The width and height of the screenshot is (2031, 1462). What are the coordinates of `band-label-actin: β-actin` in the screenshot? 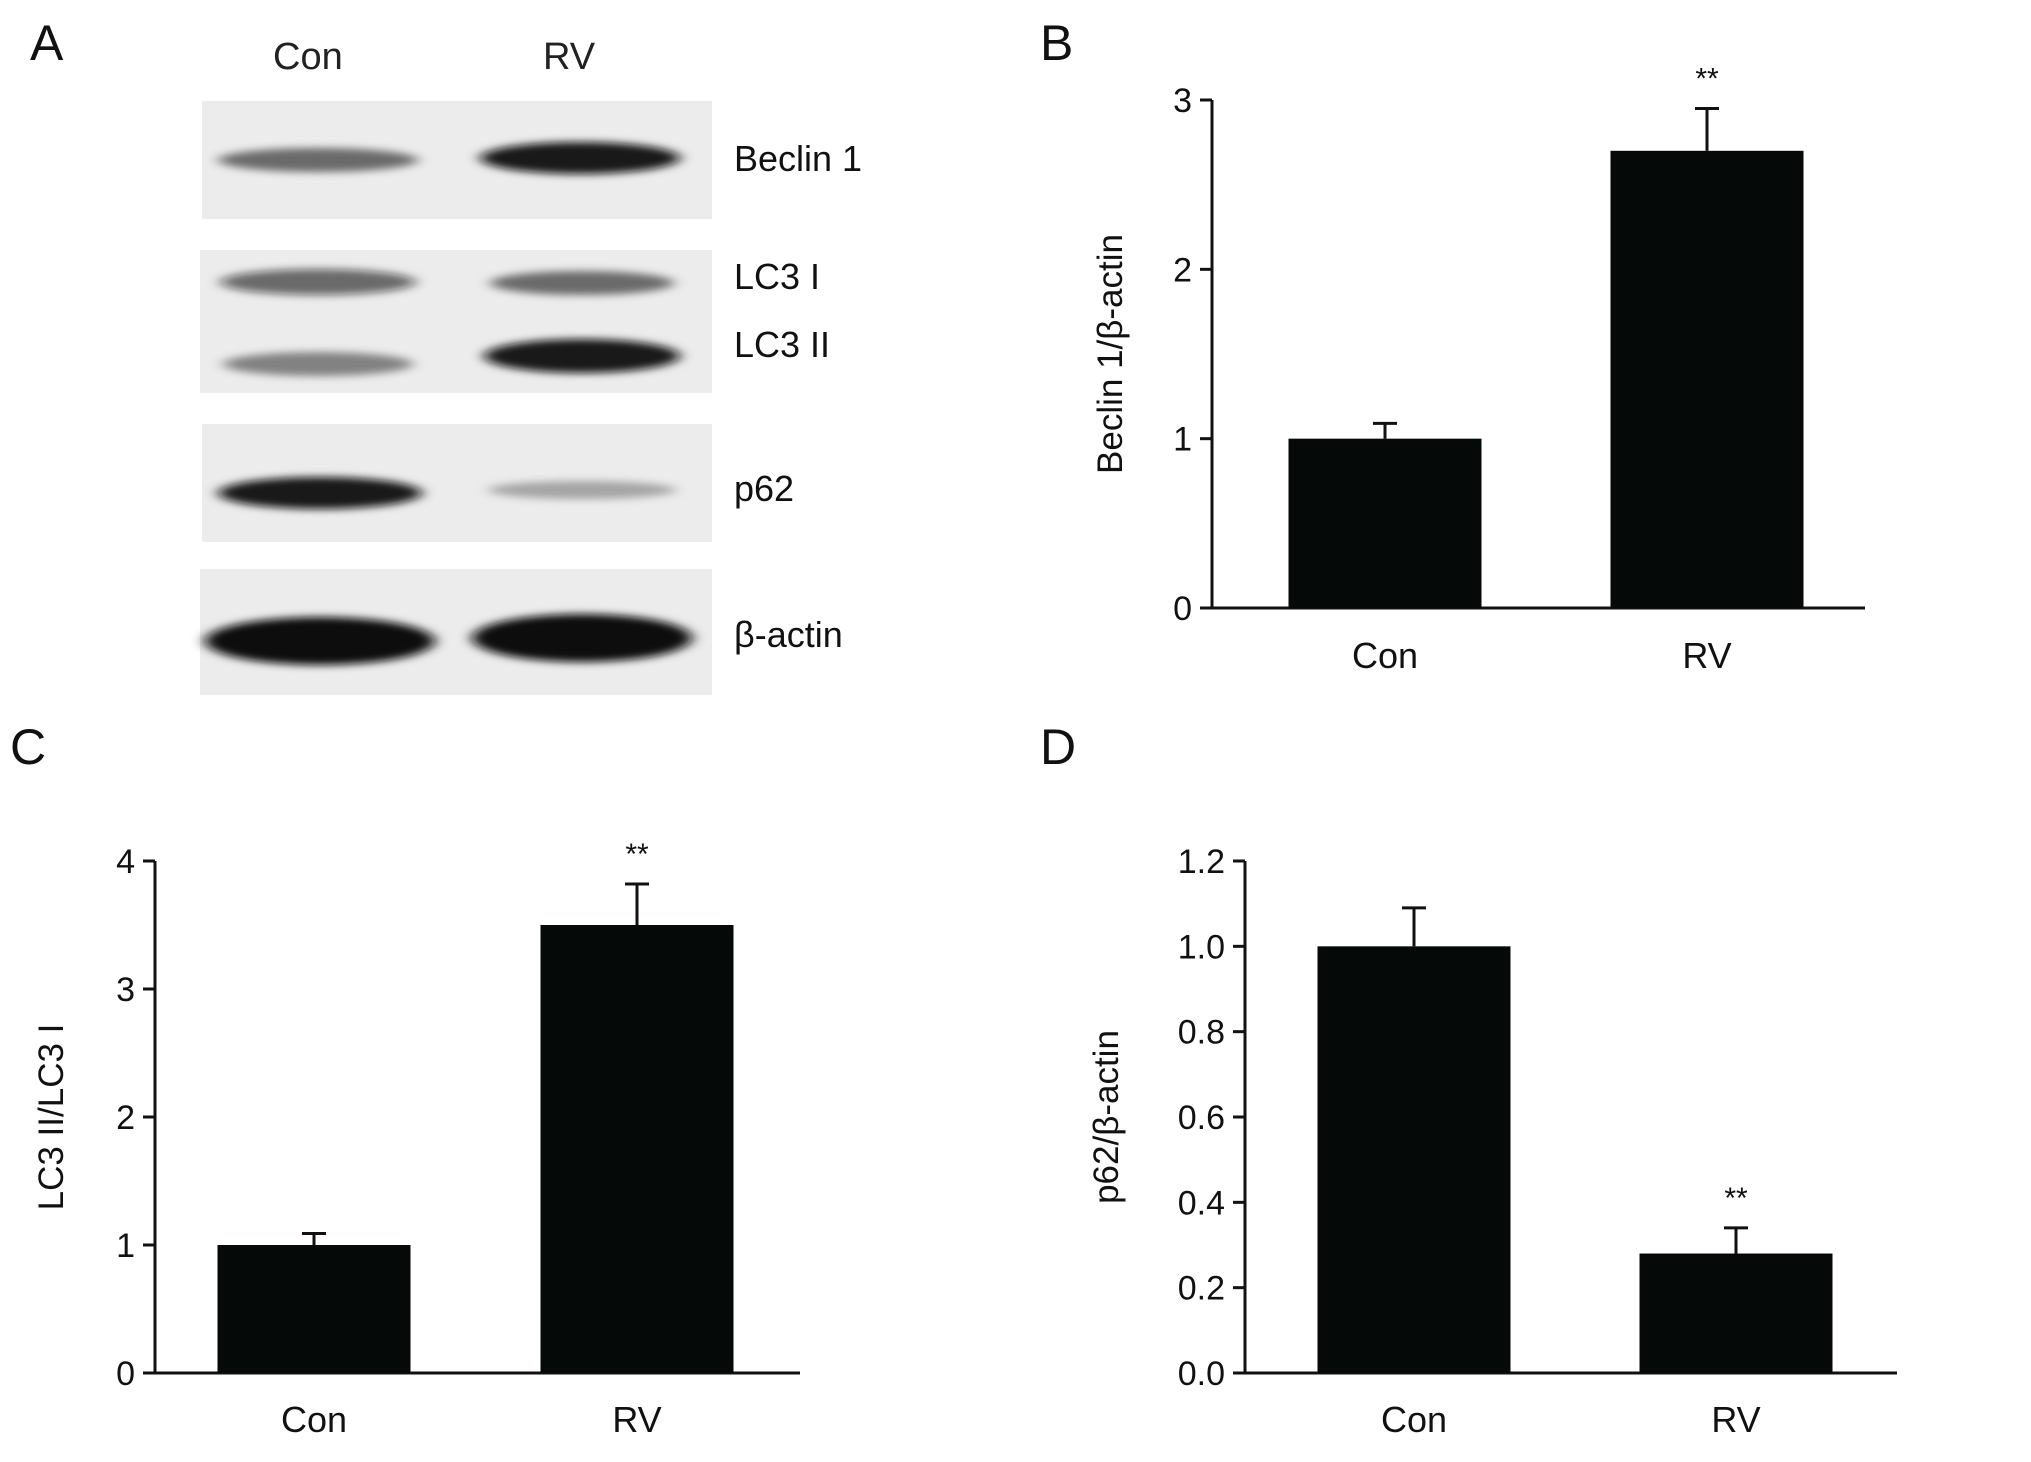 It's located at (788, 634).